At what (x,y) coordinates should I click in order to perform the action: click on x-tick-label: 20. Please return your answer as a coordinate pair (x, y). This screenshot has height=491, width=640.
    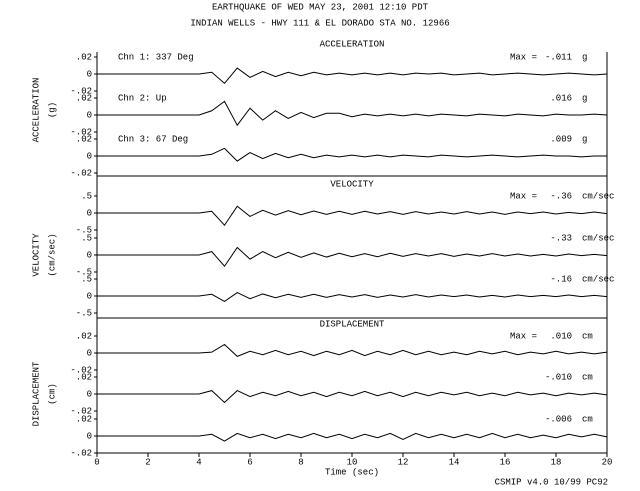
    Looking at the image, I should click on (607, 462).